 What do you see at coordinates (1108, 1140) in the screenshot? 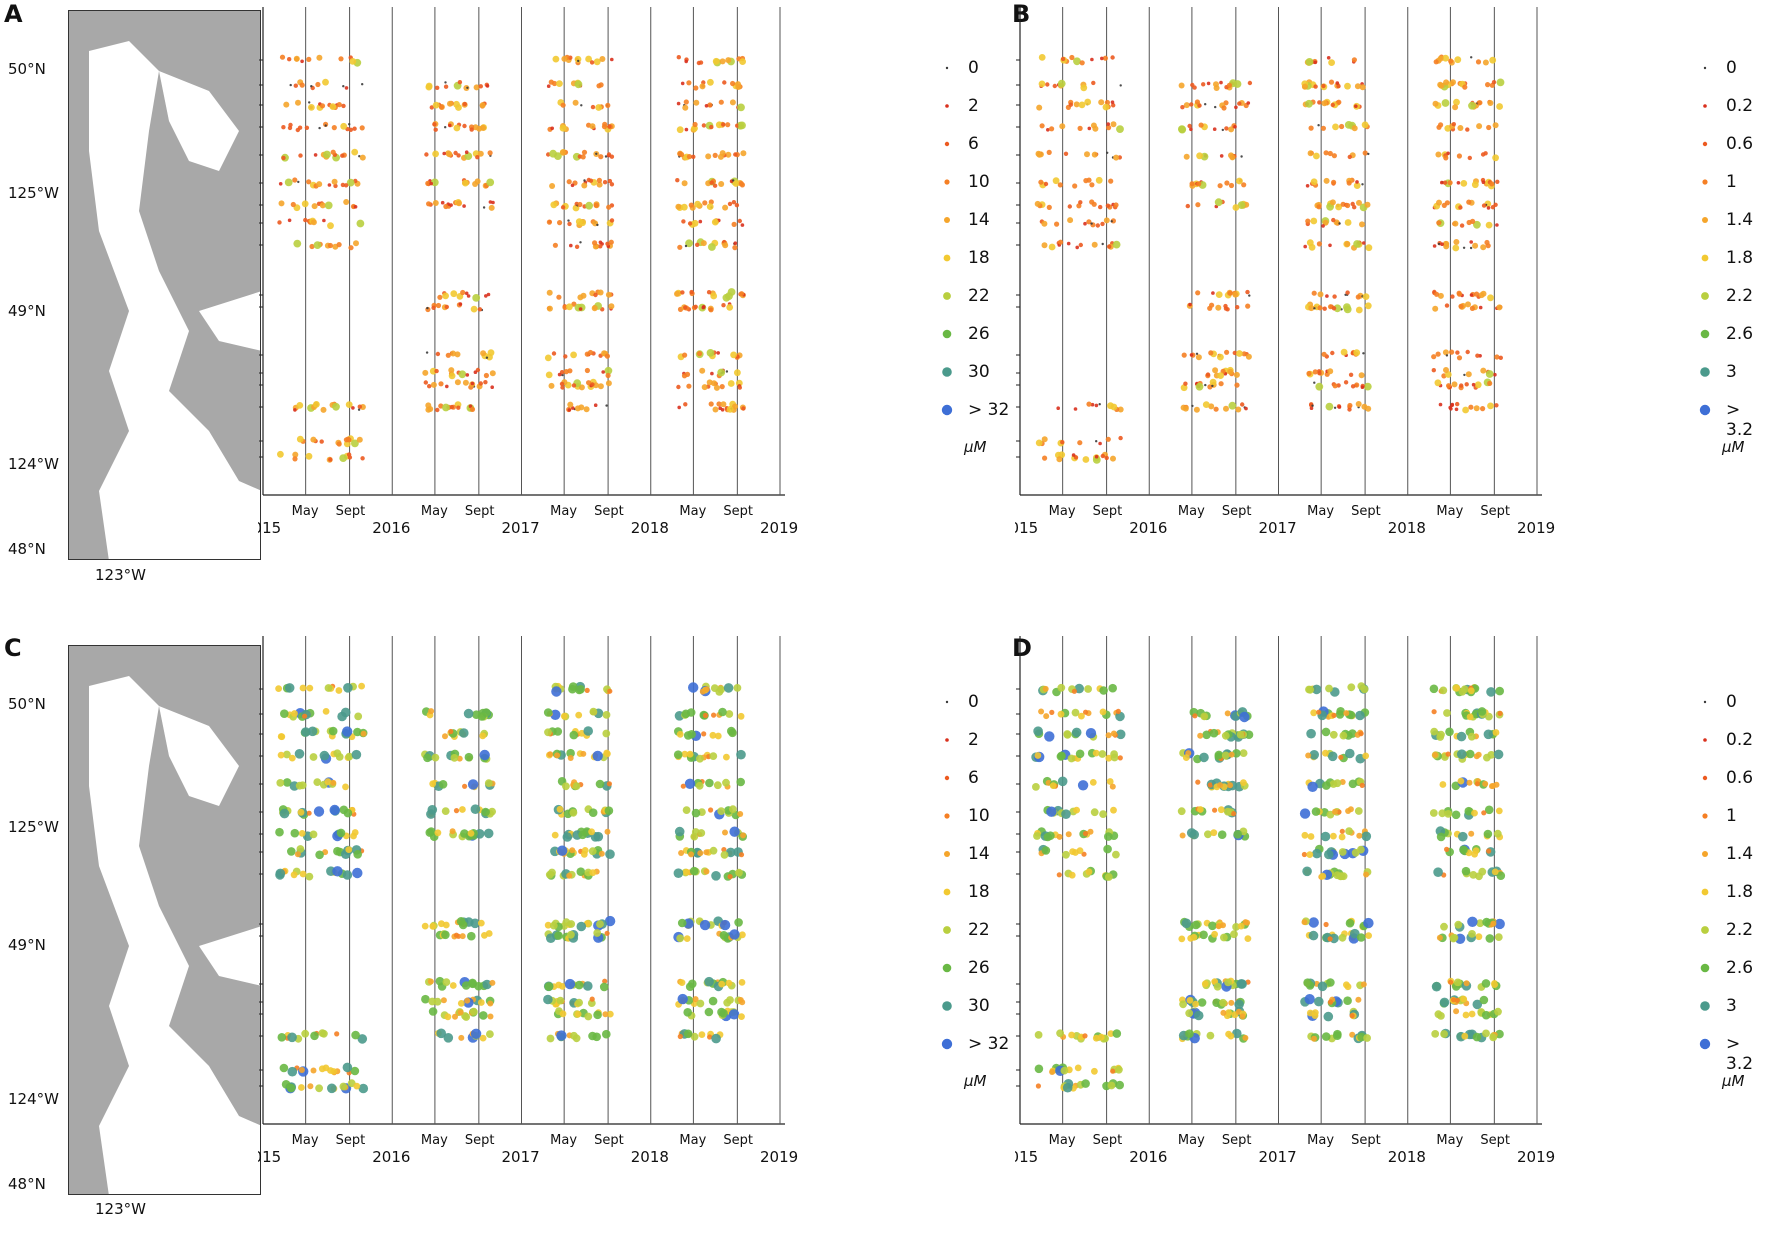
I see `month-tick-label: Sept` at bounding box center [1108, 1140].